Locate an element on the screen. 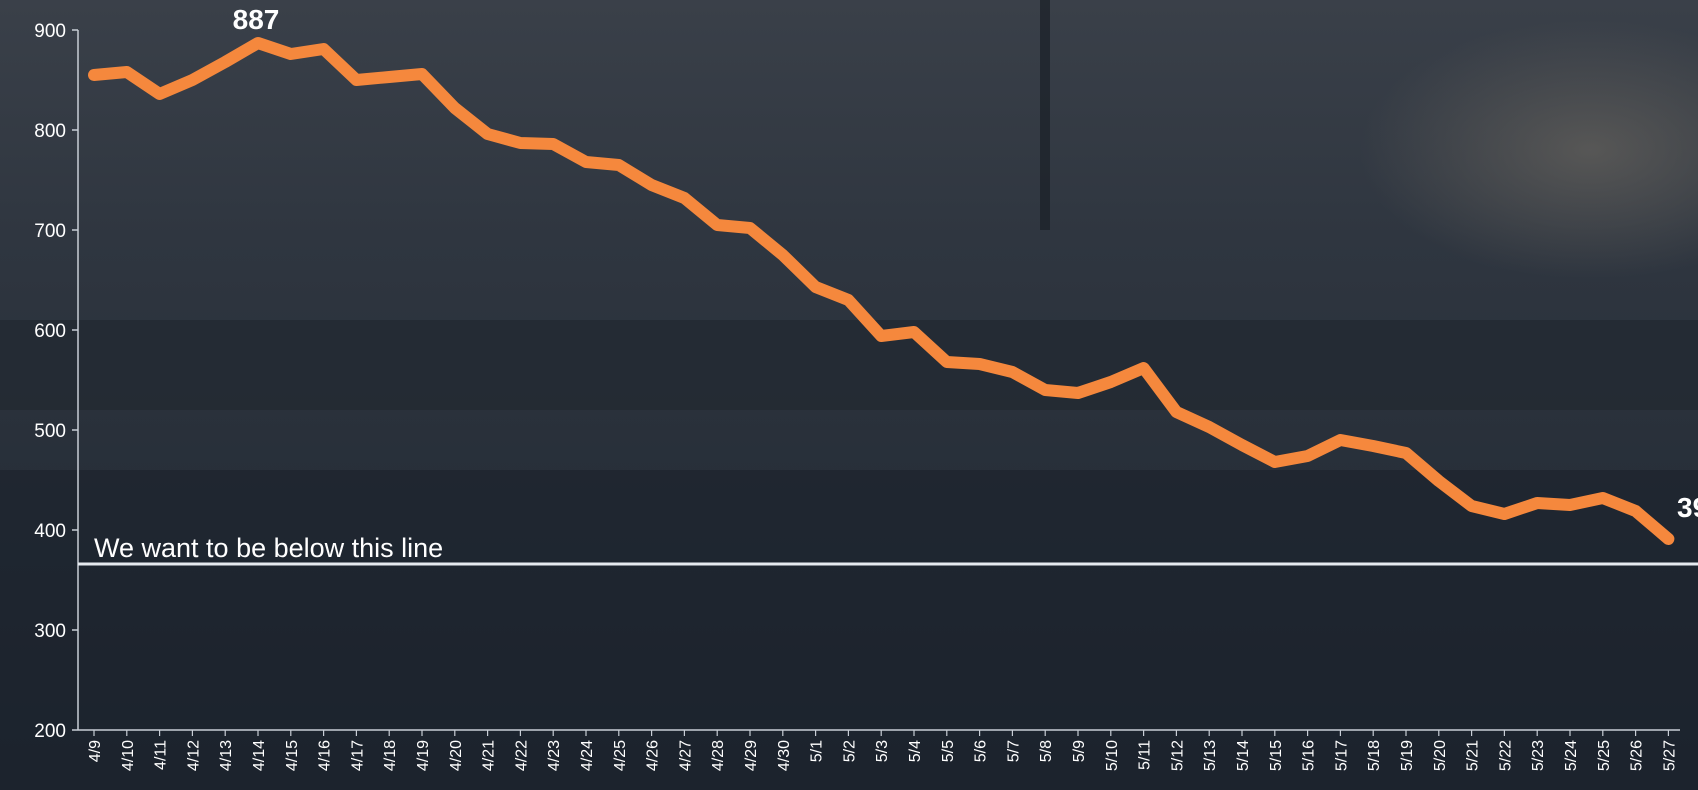 Image resolution: width=1698 pixels, height=790 pixels. x-tick-label: 5/27 is located at coordinates (1669, 755).